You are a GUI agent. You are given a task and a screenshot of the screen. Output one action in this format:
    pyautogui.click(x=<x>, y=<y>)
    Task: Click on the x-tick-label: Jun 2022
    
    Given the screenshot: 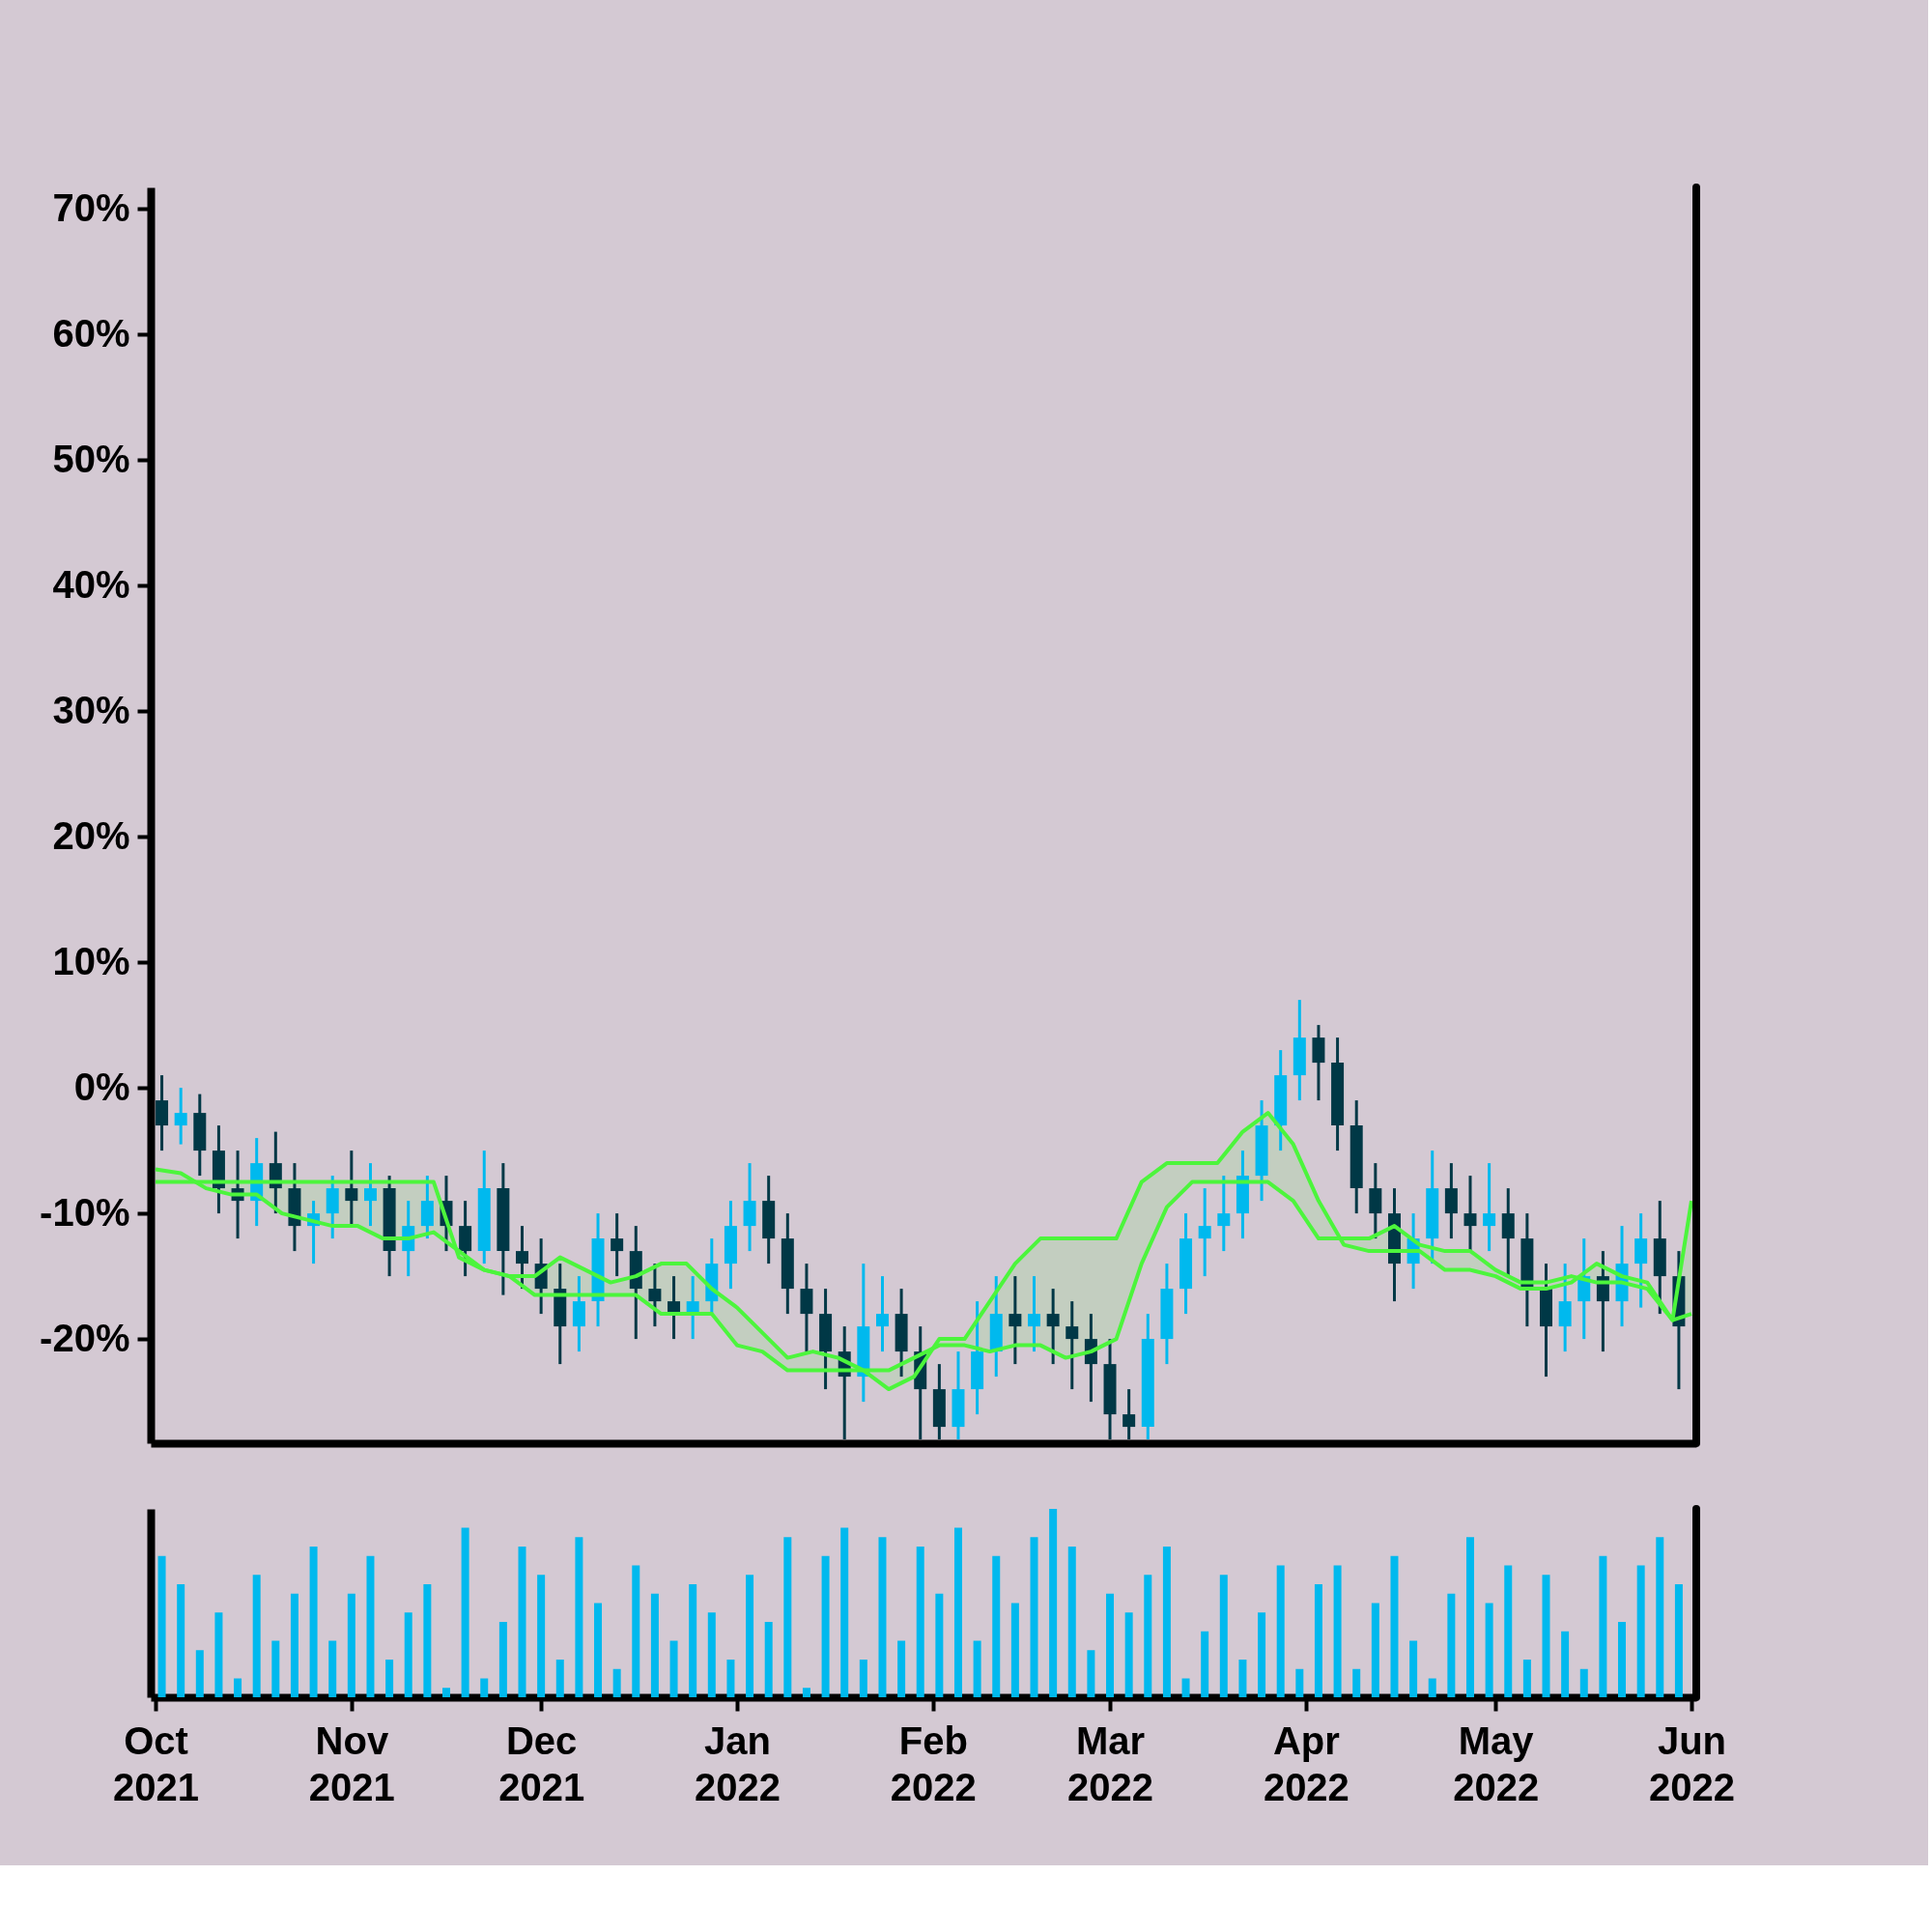 What is the action you would take?
    pyautogui.click(x=1692, y=1763)
    